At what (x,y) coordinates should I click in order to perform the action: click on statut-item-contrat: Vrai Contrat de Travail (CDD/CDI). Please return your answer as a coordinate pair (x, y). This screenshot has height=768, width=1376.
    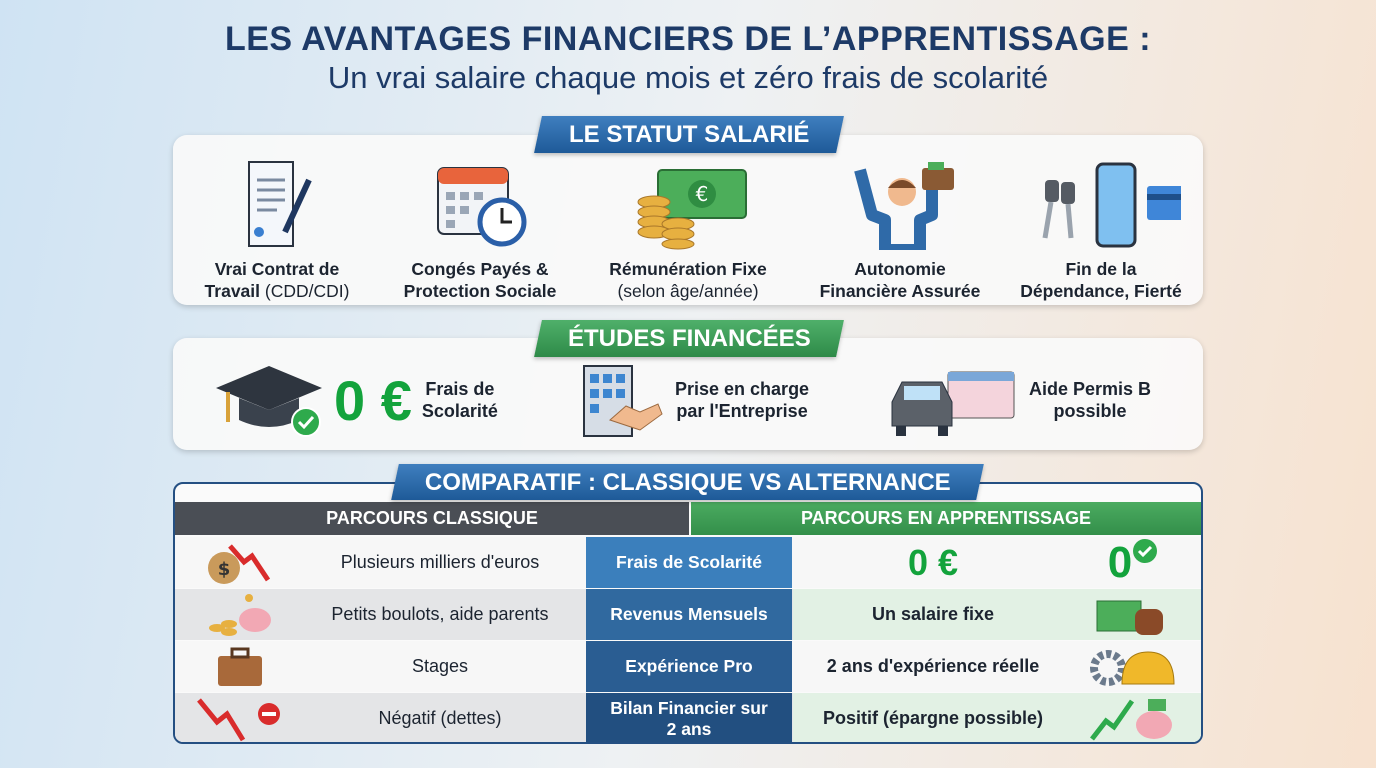
    Looking at the image, I should click on (277, 231).